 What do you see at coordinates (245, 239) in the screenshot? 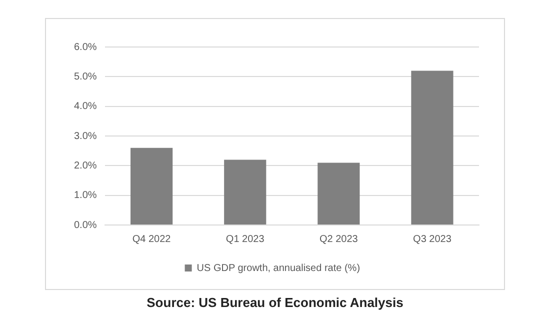
I see `x-tick-label: Q1 2023` at bounding box center [245, 239].